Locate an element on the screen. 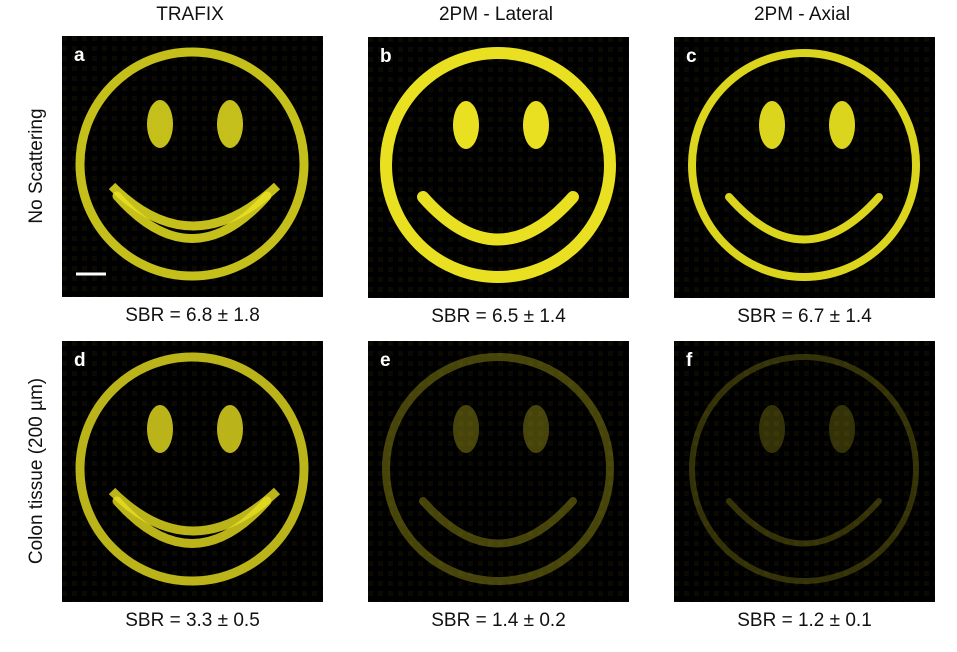  row-label: No Scattering is located at coordinates (36, 165).